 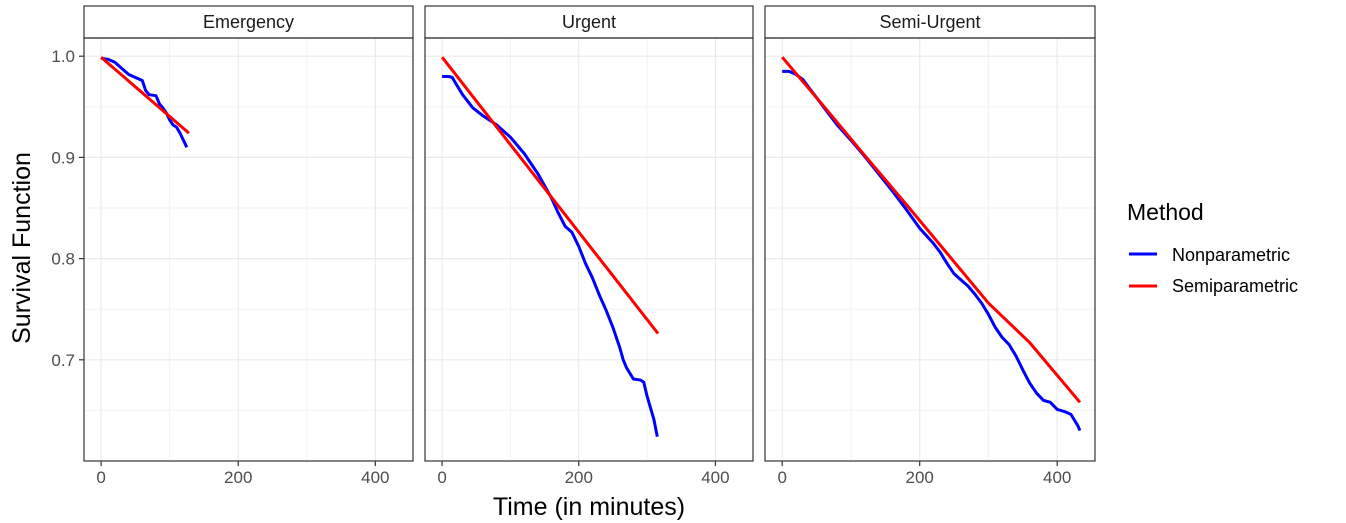 I want to click on y-tick-label: 0.8, so click(x=63, y=259).